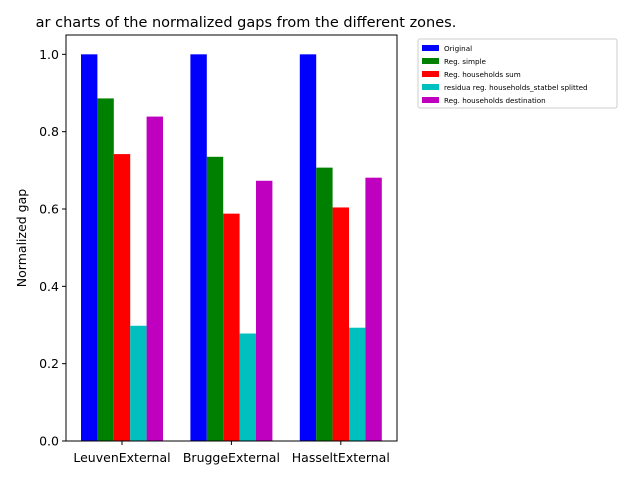 The width and height of the screenshot is (640, 480). Describe the element at coordinates (122, 297) in the screenshot. I see `bar-reg-households-sum-leuvenexternal` at that location.